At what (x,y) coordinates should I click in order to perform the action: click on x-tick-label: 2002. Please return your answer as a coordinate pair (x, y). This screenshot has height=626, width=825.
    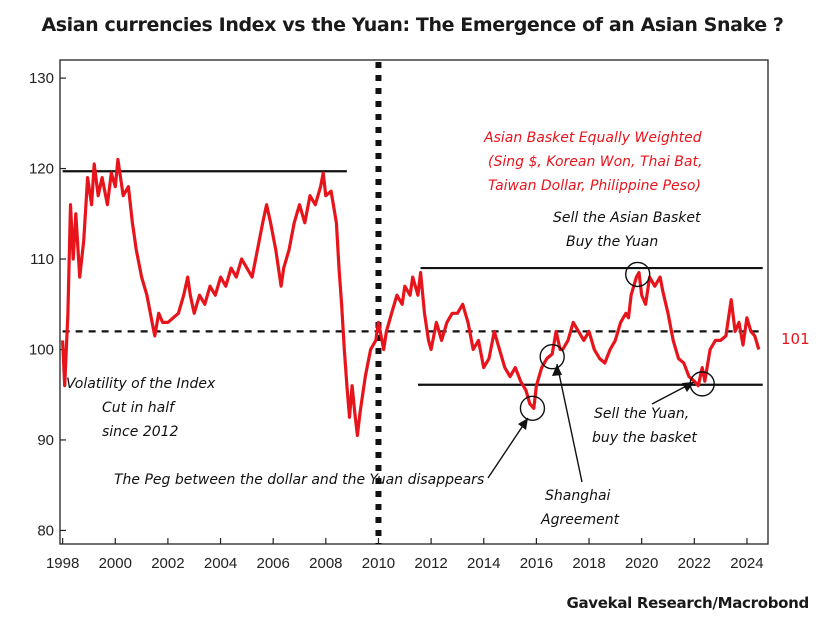
    Looking at the image, I should click on (167, 563).